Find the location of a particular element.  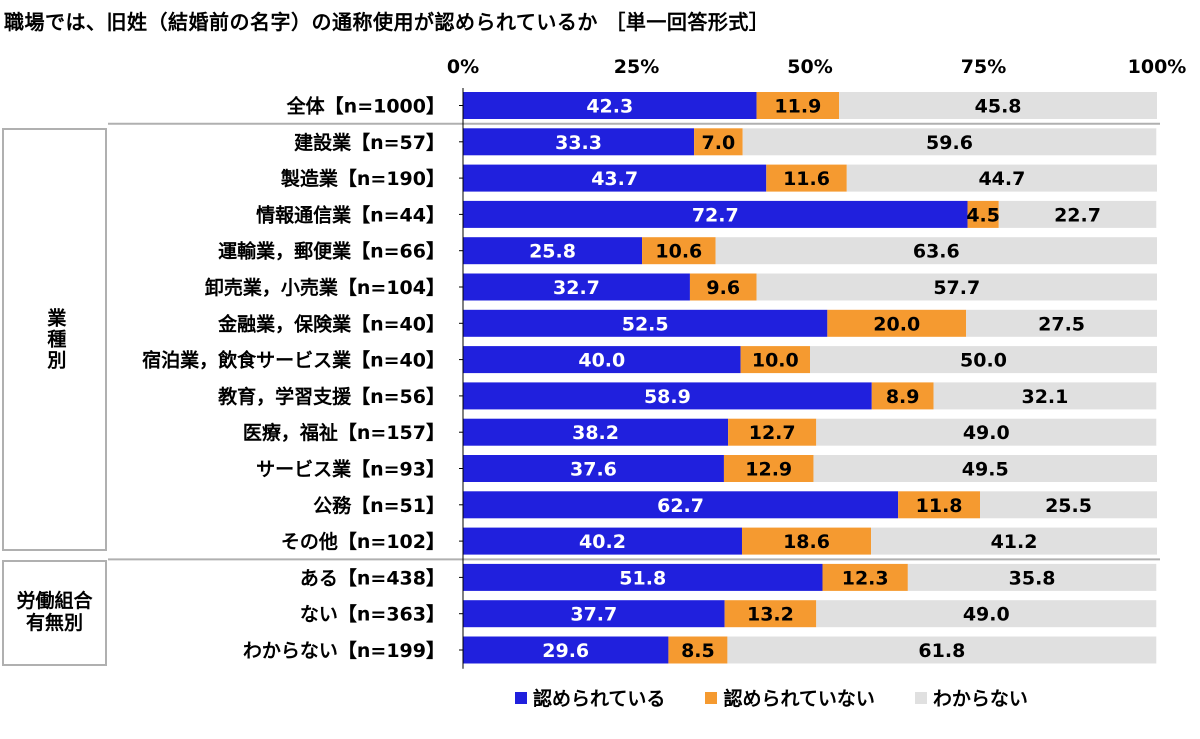

data-label-unknown: 25.5 is located at coordinates (1068, 506).